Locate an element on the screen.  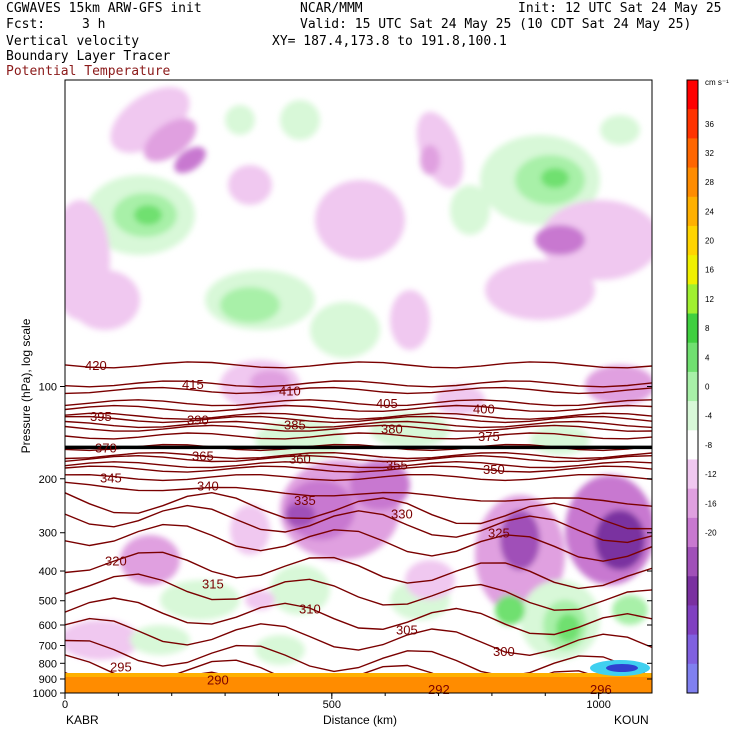
forecast-label: Fcst: is located at coordinates (26, 24).